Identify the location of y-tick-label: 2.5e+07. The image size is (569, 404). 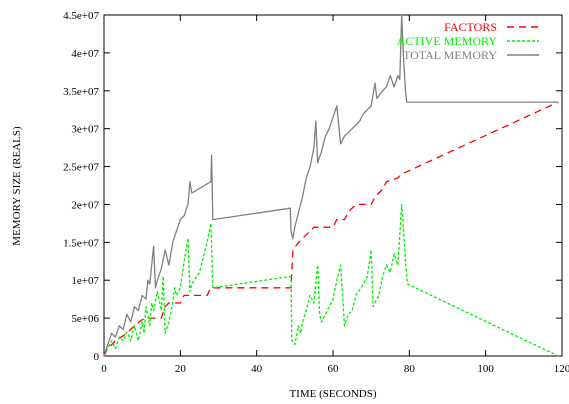
(81, 168).